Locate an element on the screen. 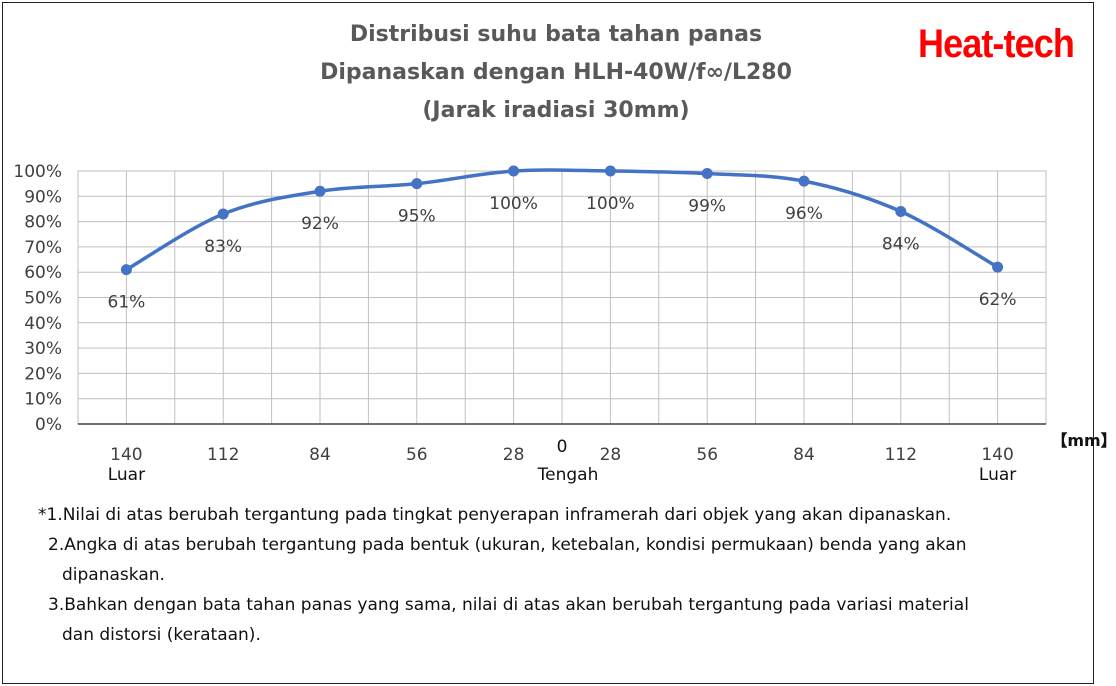 Image resolution: width=1116 pixels, height=686 pixels. y-tick-label: 30% is located at coordinates (43, 349).